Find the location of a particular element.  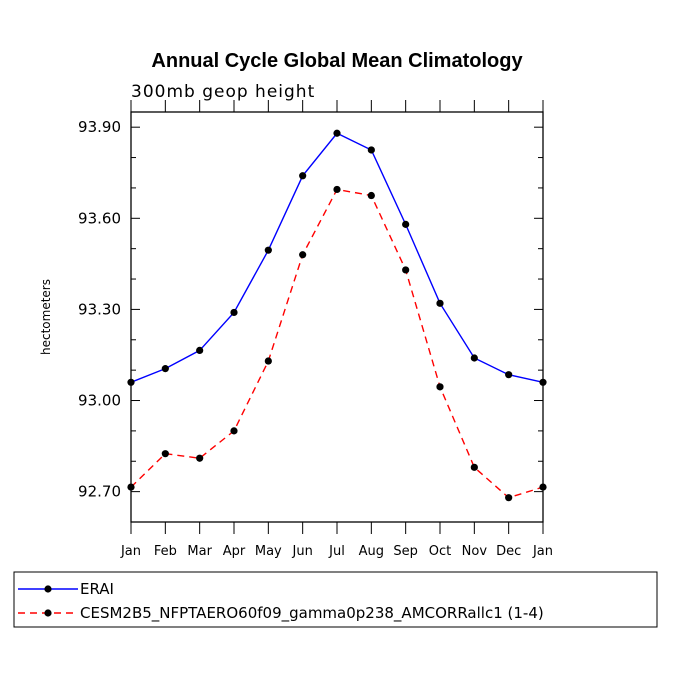

y-tick-label: 93.60 is located at coordinates (99, 218).